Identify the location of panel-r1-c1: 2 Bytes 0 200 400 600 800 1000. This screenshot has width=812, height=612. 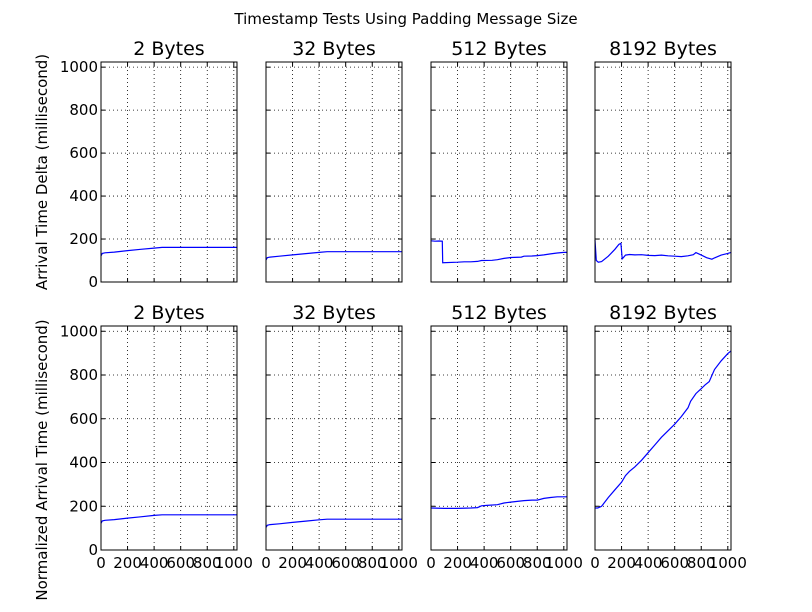
(149, 164).